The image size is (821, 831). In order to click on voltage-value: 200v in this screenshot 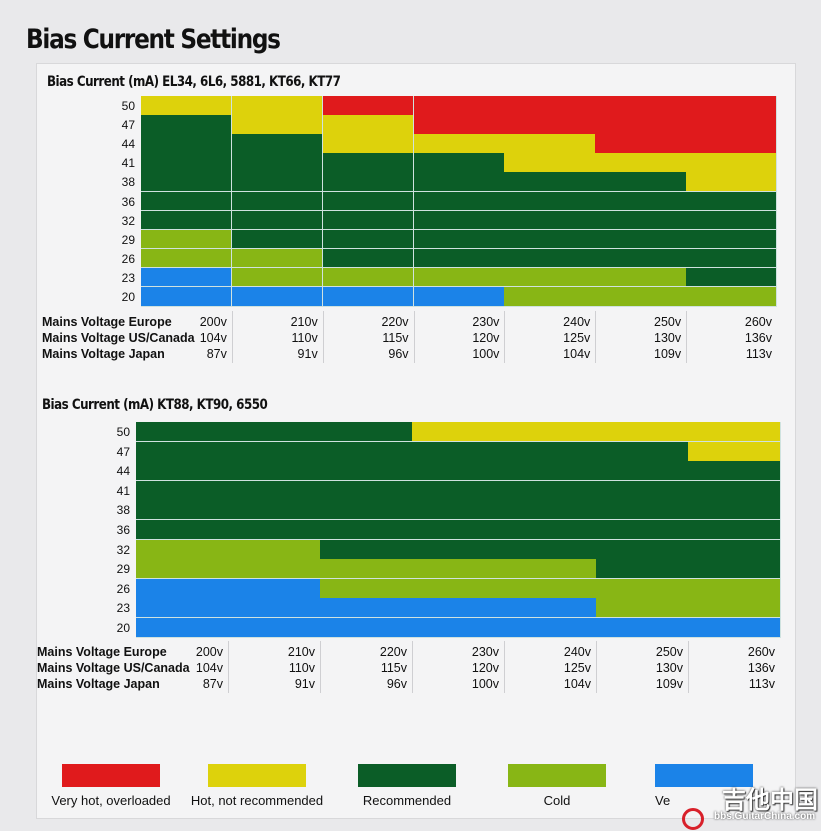, I will do `click(209, 652)`.